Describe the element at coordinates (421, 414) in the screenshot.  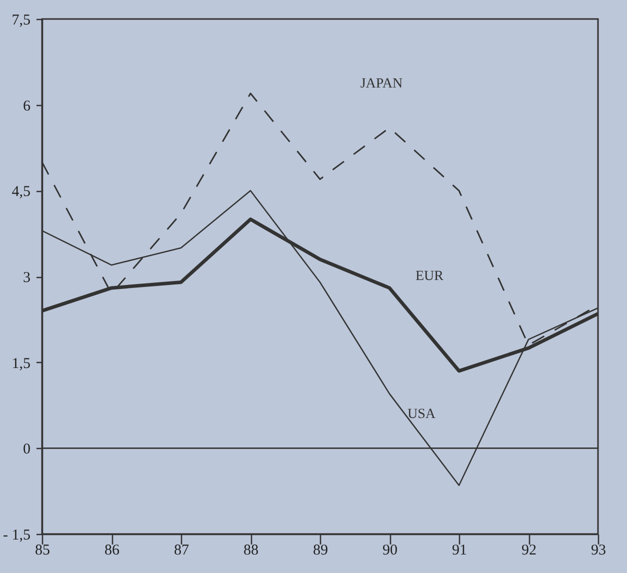
I see `series-label: USA` at that location.